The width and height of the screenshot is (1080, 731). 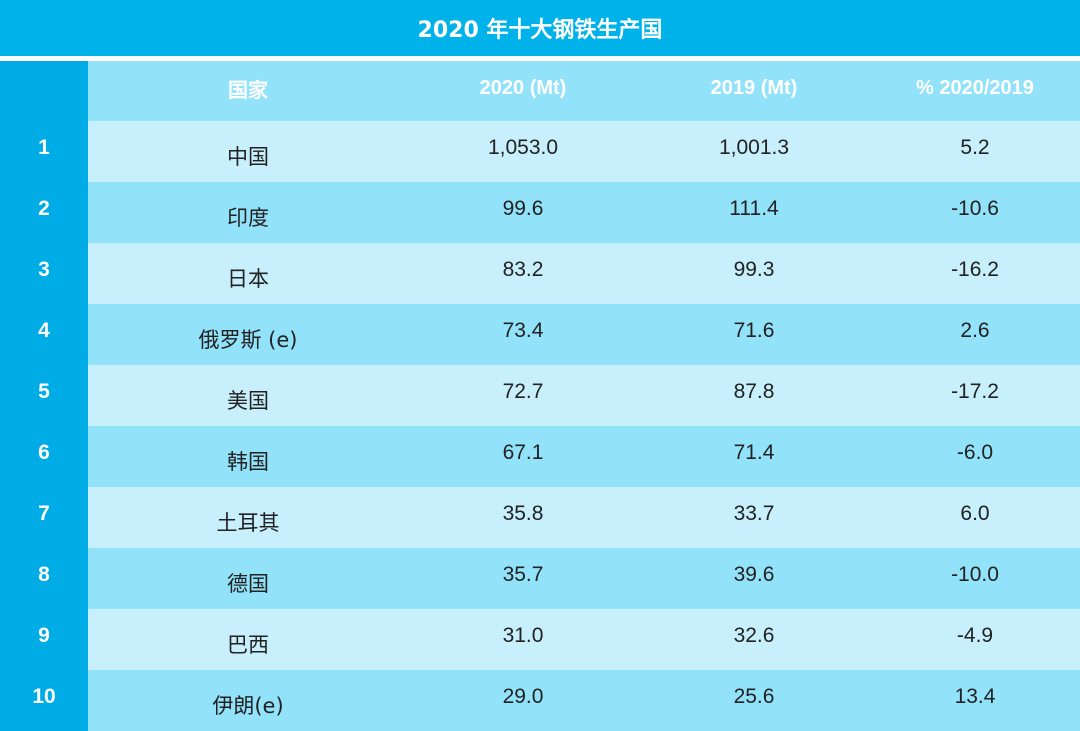 I want to click on country-cell: 印度, so click(x=248, y=212).